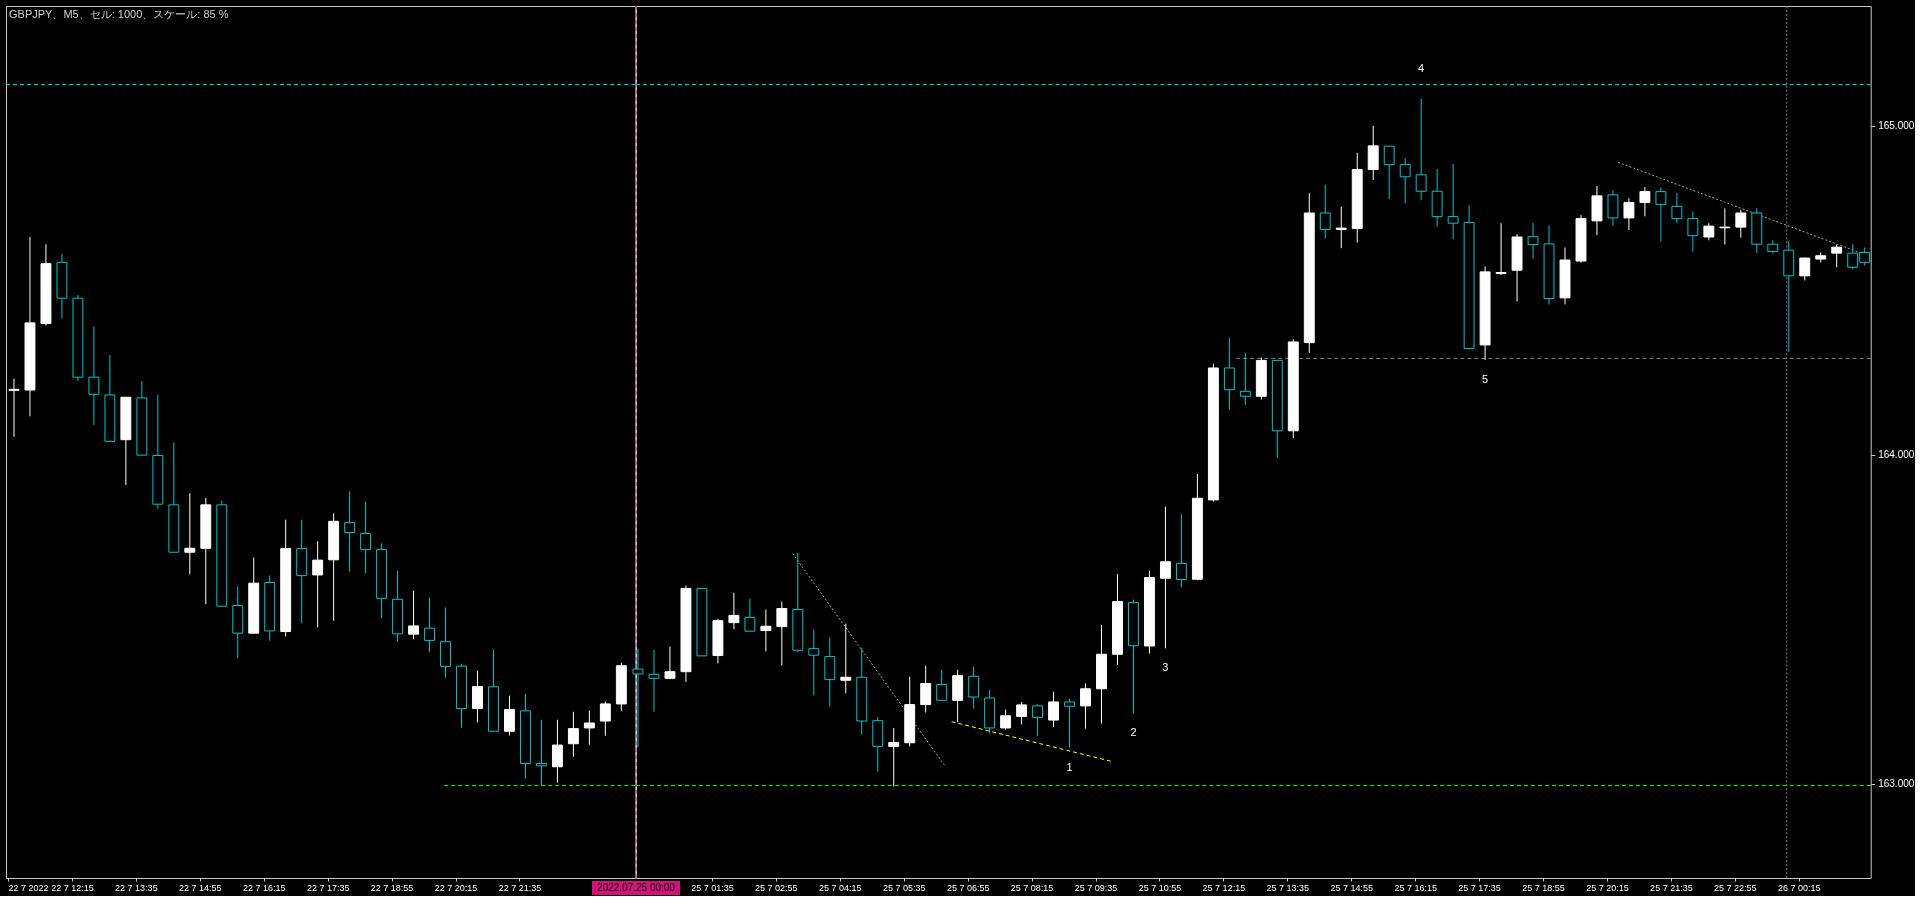 The image size is (1920, 897). What do you see at coordinates (136, 887) in the screenshot?
I see `x-tick-label: 22 7 13:35` at bounding box center [136, 887].